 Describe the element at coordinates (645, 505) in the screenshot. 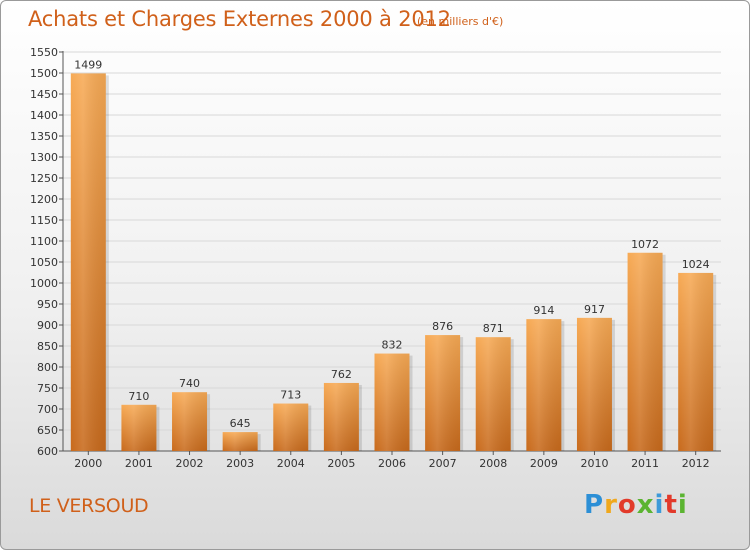

I see `logo-letter: x` at that location.